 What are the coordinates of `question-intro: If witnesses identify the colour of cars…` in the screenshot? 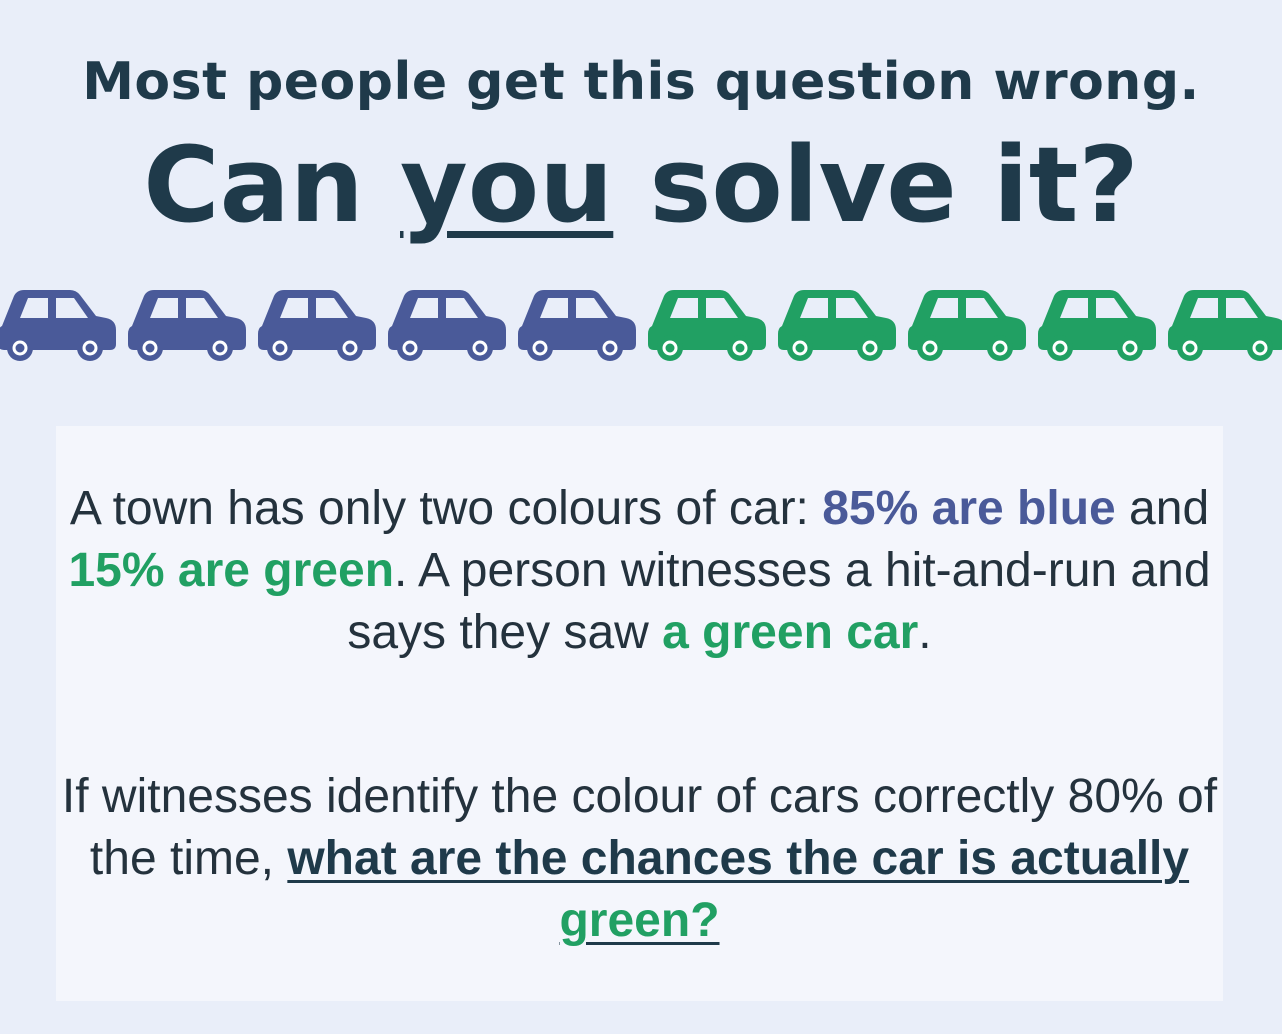 It's located at (639, 827).